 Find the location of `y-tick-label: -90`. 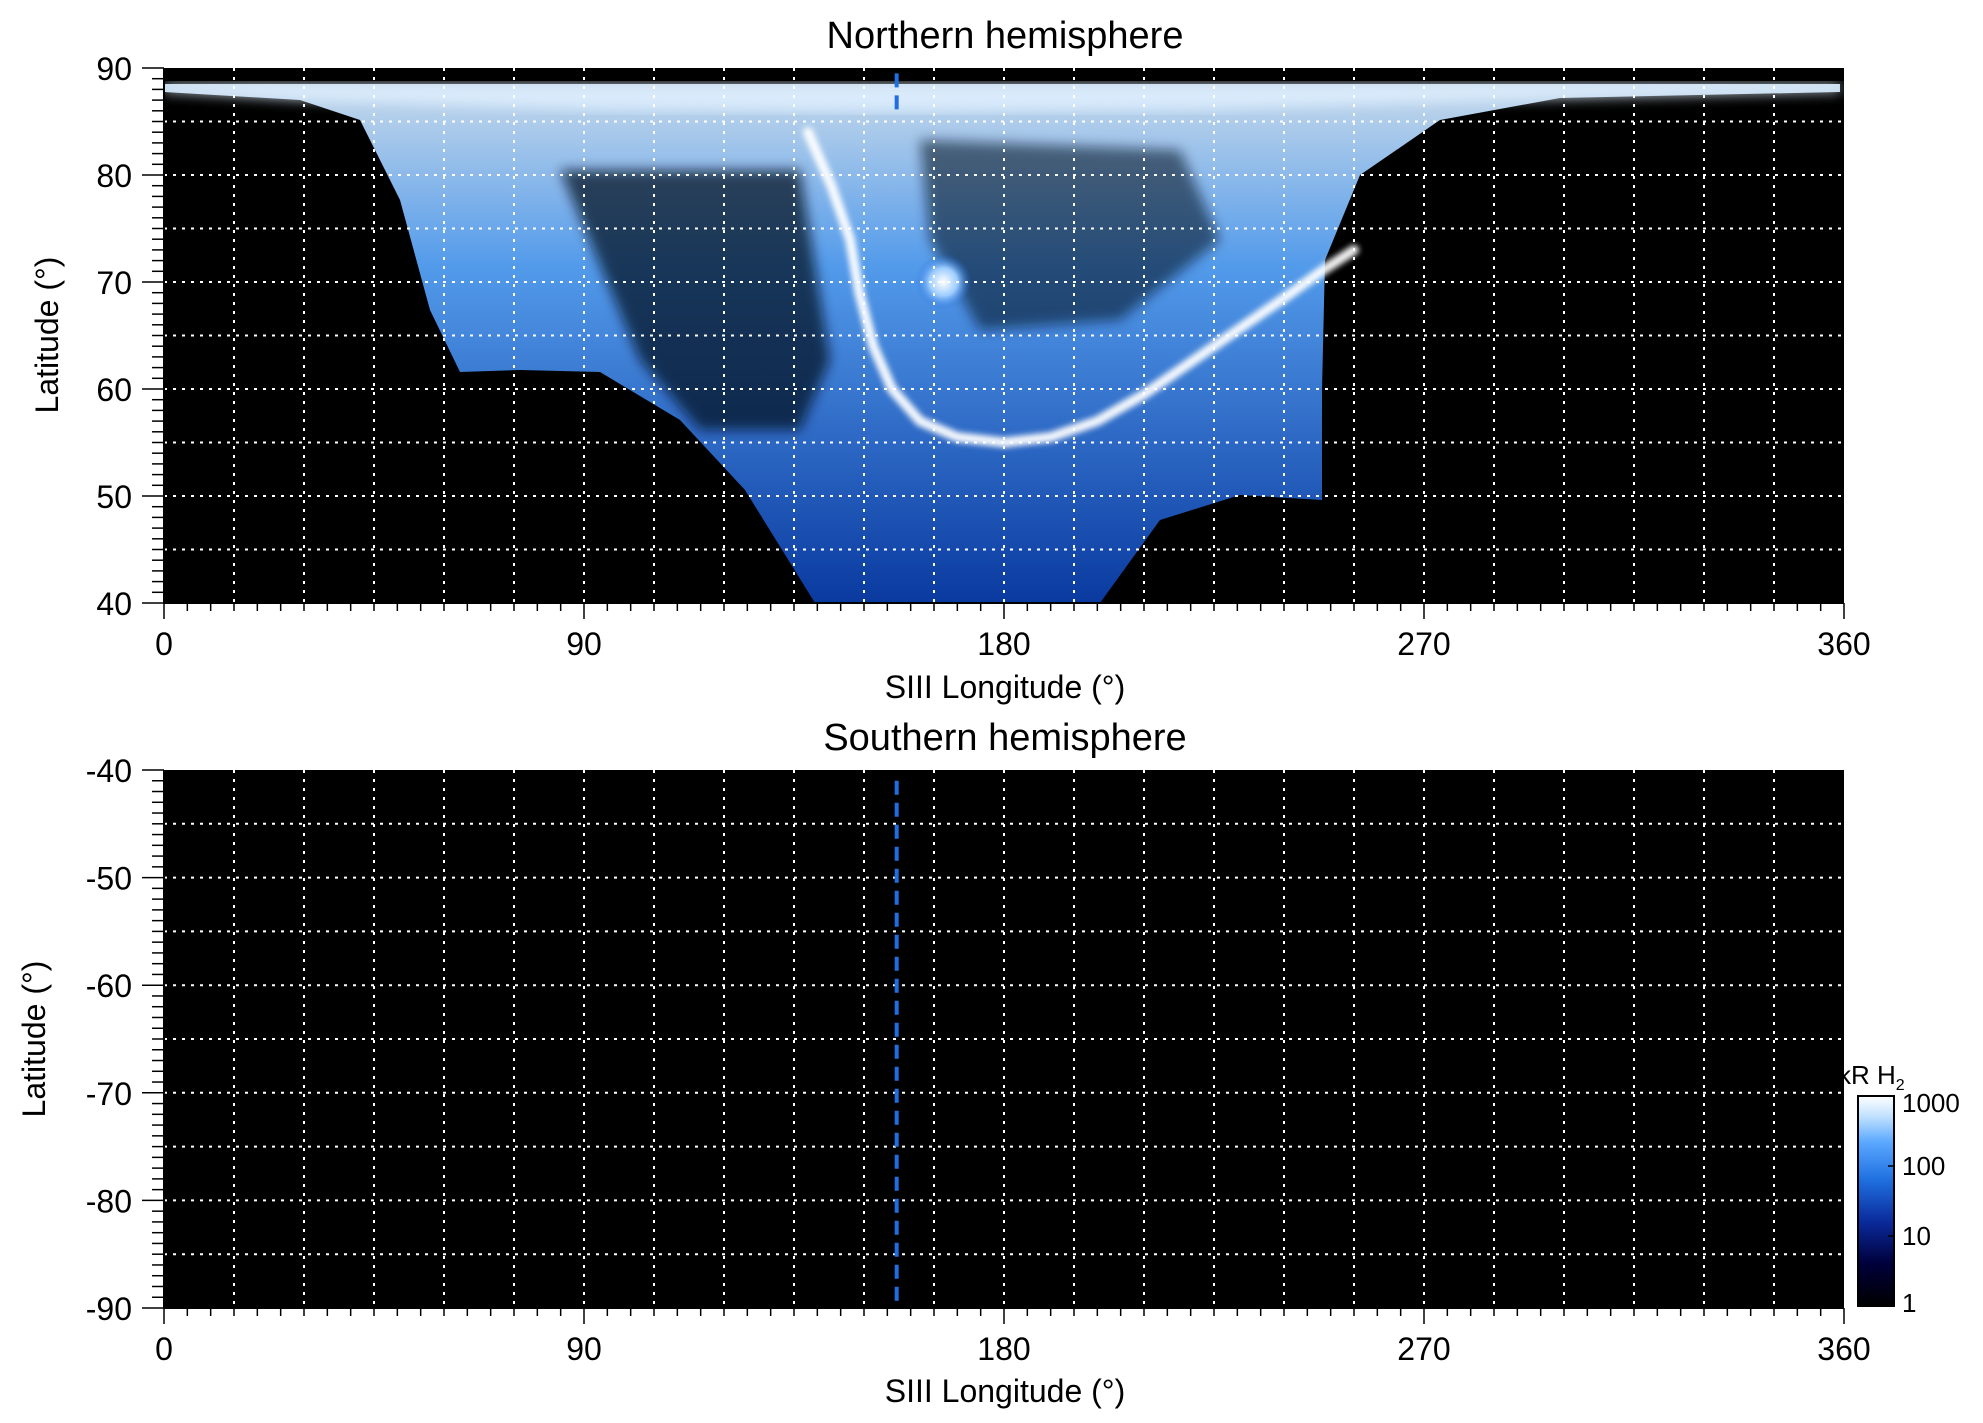

y-tick-label: -90 is located at coordinates (109, 1309).